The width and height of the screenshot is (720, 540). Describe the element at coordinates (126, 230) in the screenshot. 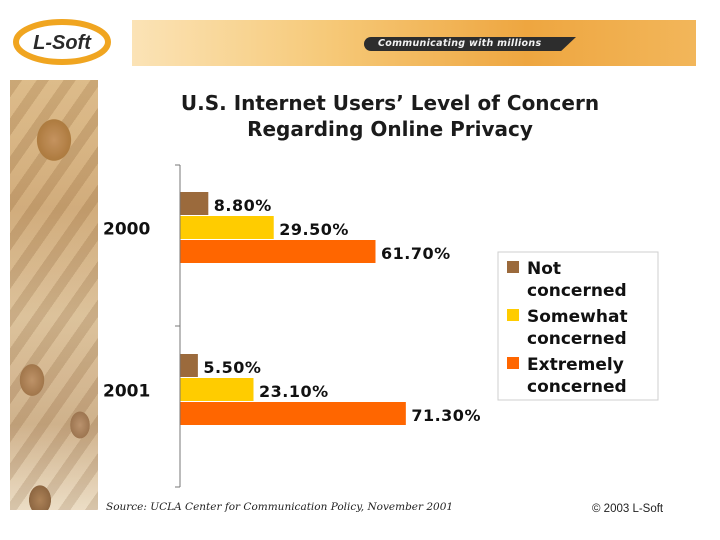

I see `category-label-2000: 2000` at that location.